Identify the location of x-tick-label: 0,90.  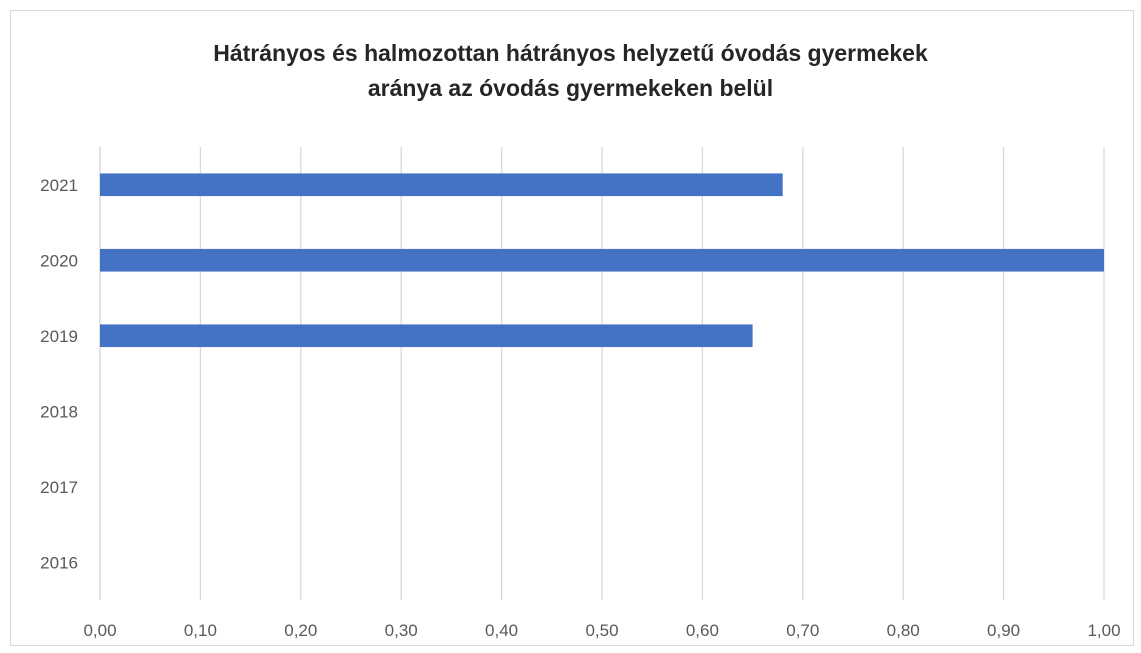
(1003, 630).